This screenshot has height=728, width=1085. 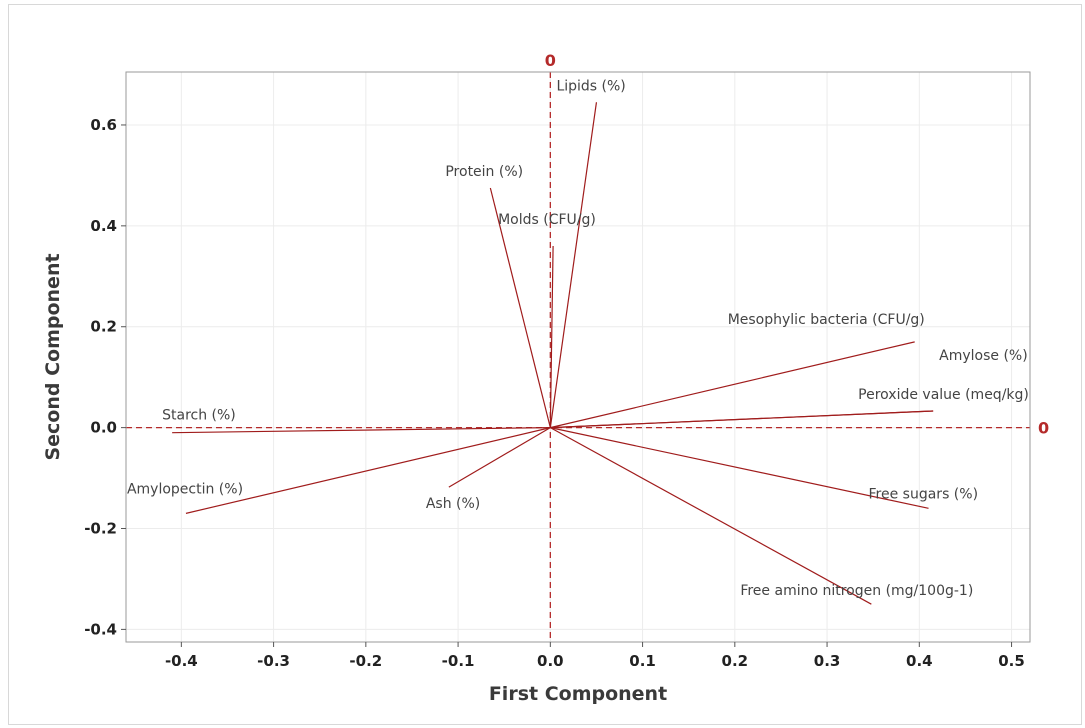 I want to click on x-tick-label: 0.1, so click(x=642, y=661).